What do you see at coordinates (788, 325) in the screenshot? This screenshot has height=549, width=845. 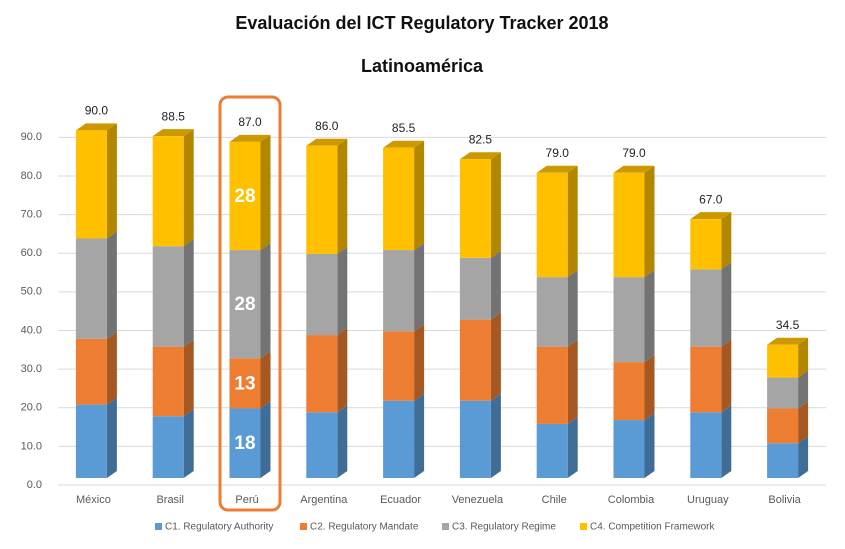 I see `total-label: 34.5` at bounding box center [788, 325].